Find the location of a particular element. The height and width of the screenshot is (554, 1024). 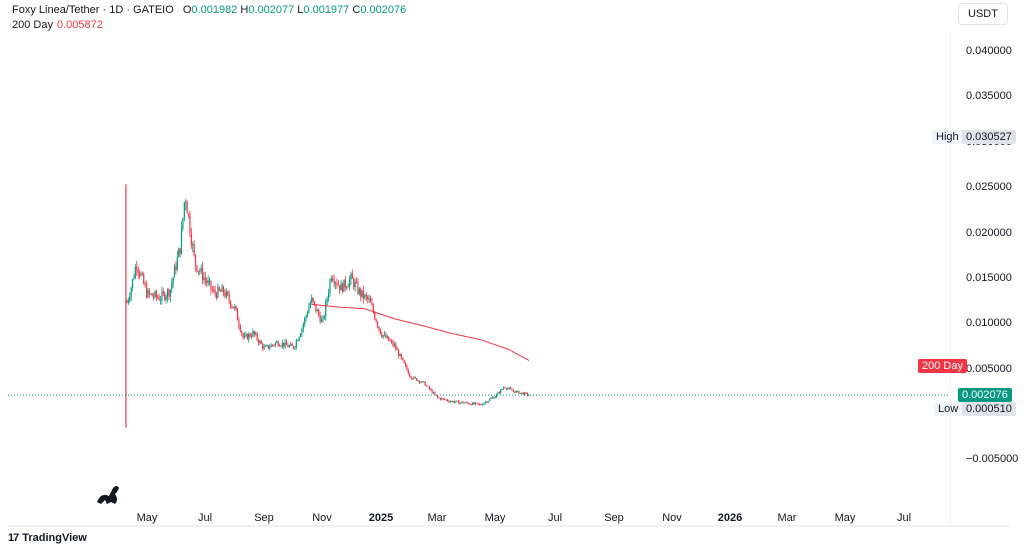

open-label: O is located at coordinates (187, 10).